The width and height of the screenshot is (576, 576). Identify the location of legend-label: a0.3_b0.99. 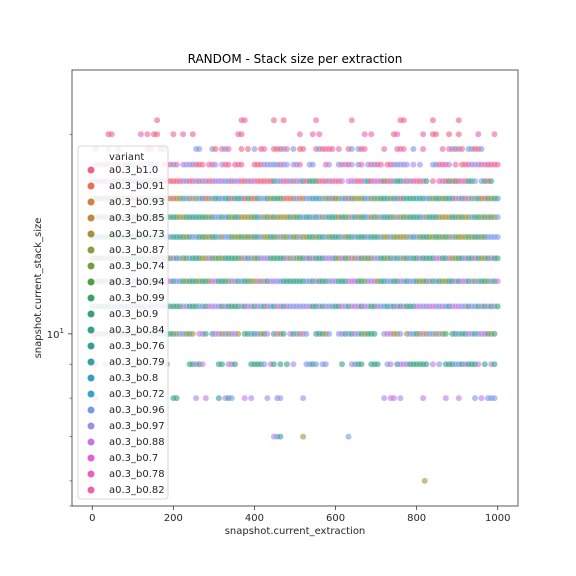
(137, 298).